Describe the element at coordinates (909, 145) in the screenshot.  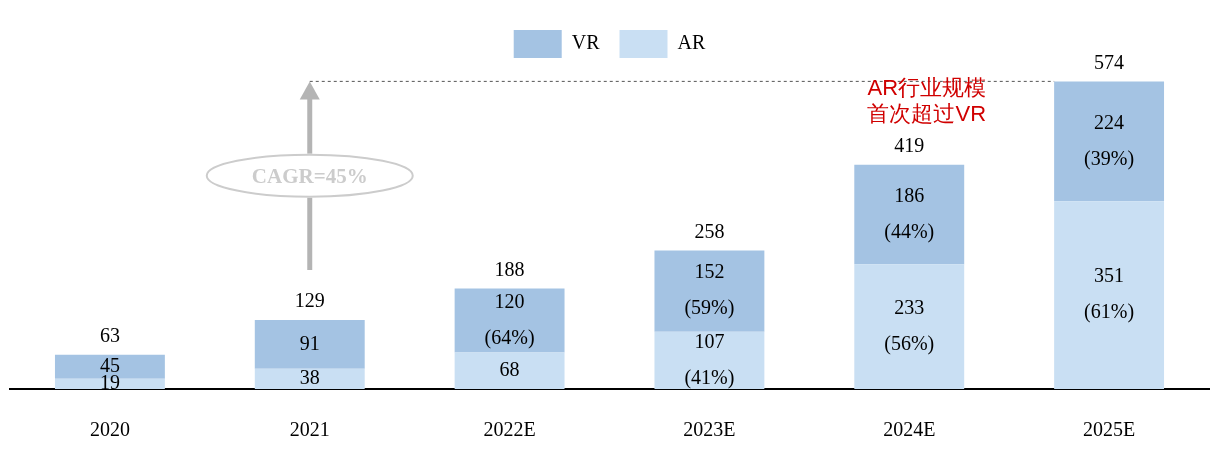
I see `total-label: 419` at that location.